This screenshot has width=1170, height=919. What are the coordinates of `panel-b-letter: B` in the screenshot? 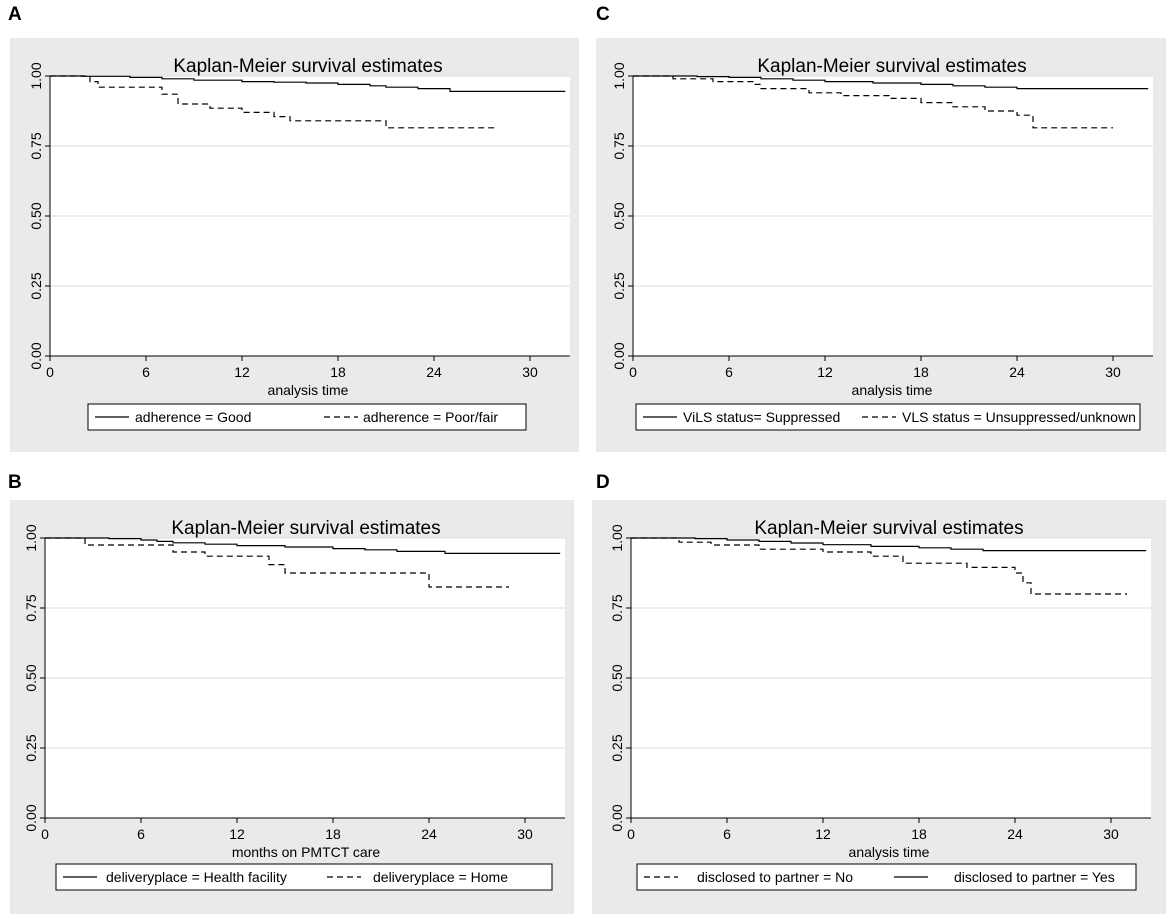 It's located at (15, 482).